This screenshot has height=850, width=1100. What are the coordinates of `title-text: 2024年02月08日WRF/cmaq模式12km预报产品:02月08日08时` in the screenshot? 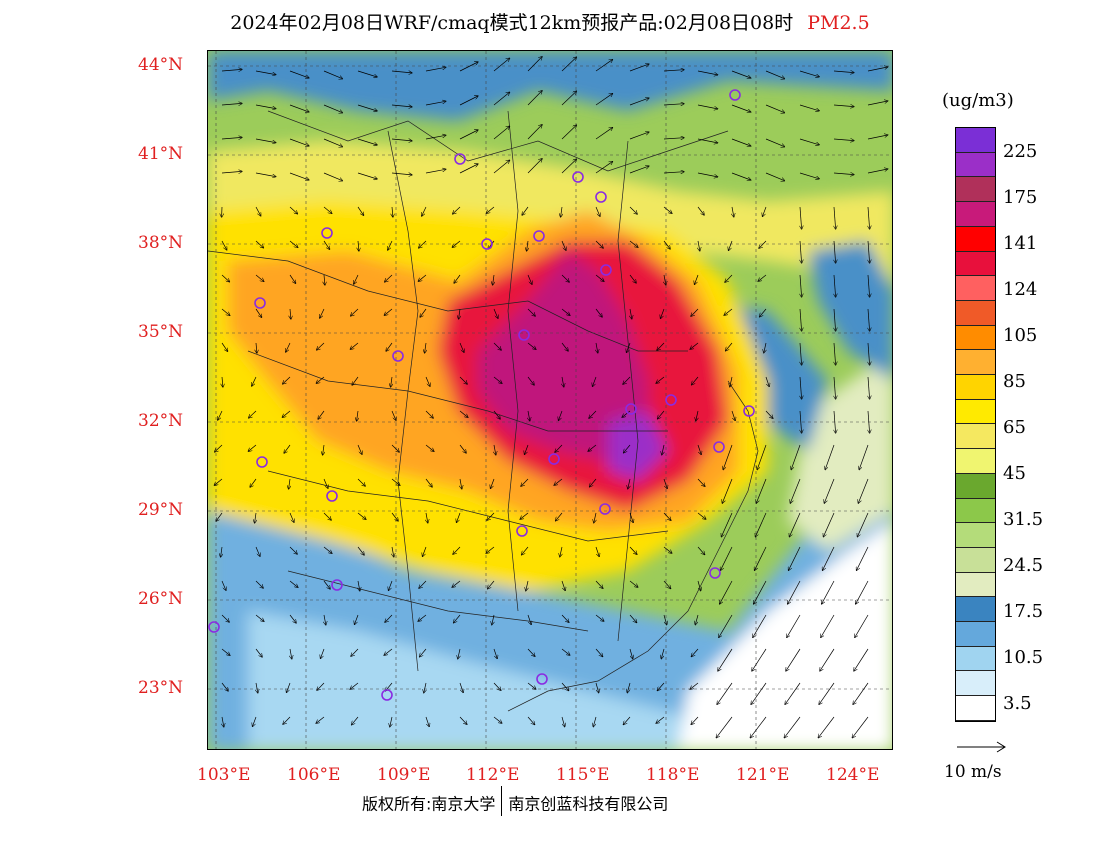 It's located at (512, 23).